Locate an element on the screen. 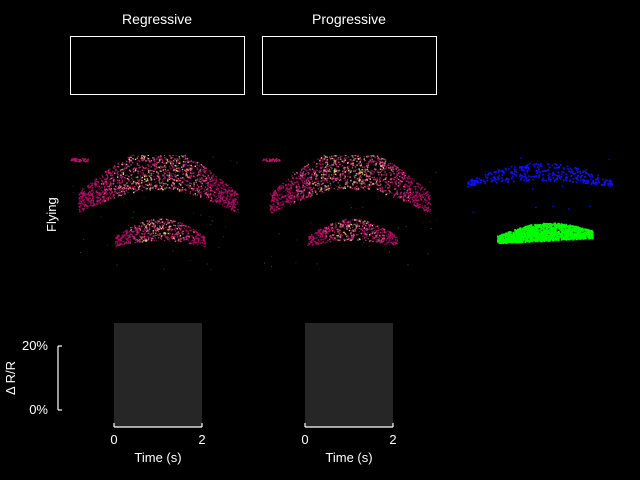 The width and height of the screenshot is (640, 480). stimulus-panel-regressive is located at coordinates (157, 65).